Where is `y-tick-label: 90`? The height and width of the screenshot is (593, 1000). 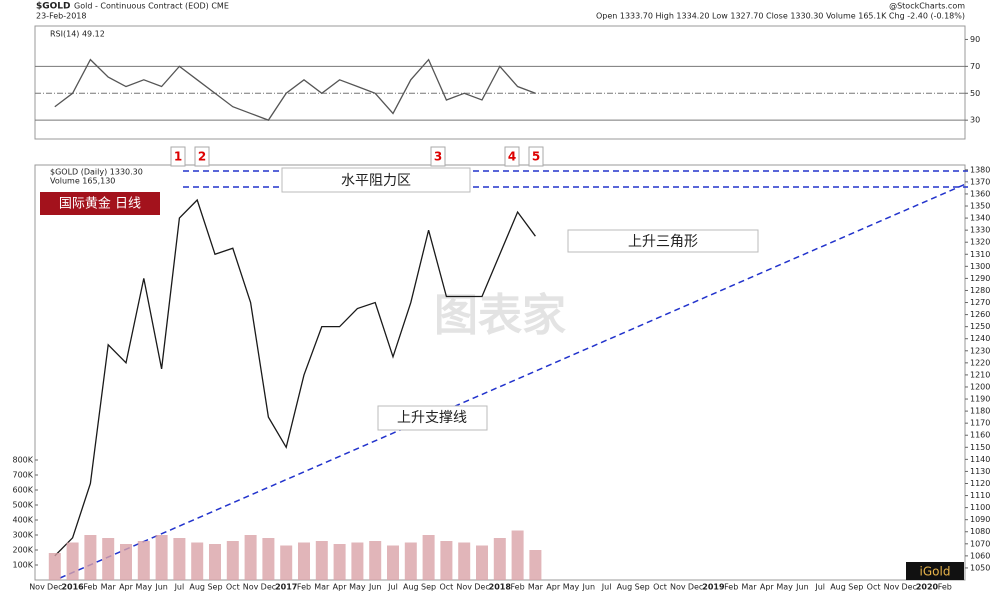 y-tick-label: 90 is located at coordinates (975, 39).